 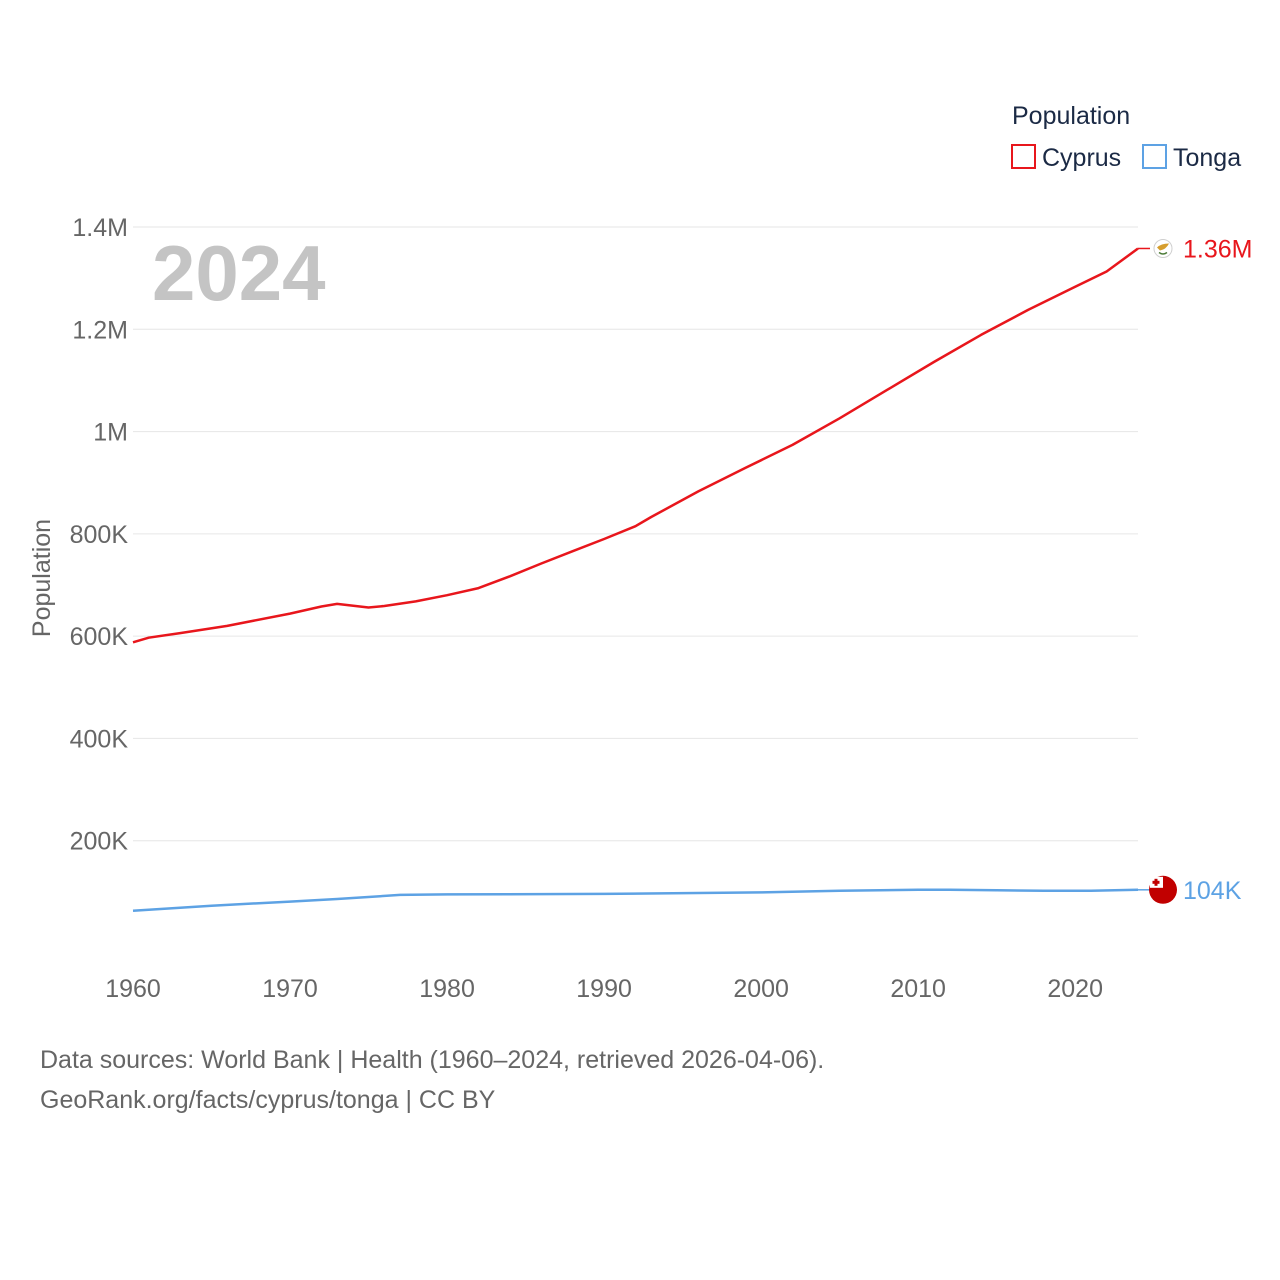 What do you see at coordinates (100, 330) in the screenshot?
I see `y-tick-label: 1.2M` at bounding box center [100, 330].